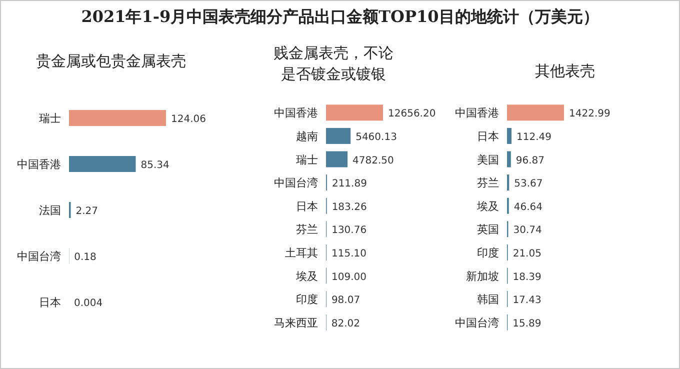 The height and width of the screenshot is (369, 680). What do you see at coordinates (527, 254) in the screenshot?
I see `data-label: 21.05` at bounding box center [527, 254].